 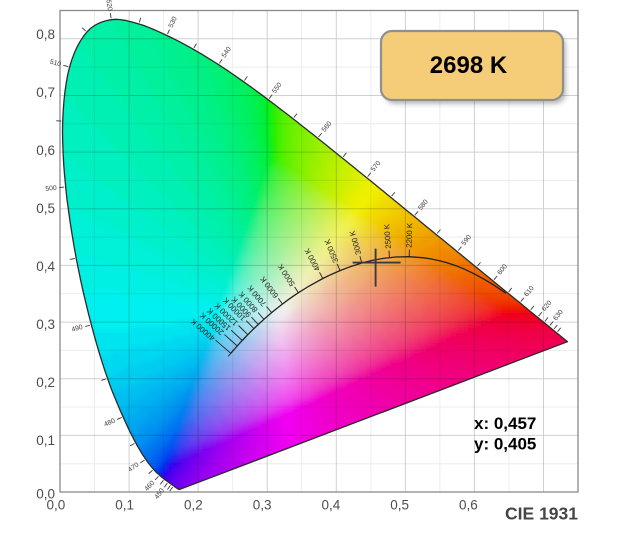 I want to click on svg-text: 480, so click(x=109, y=422).